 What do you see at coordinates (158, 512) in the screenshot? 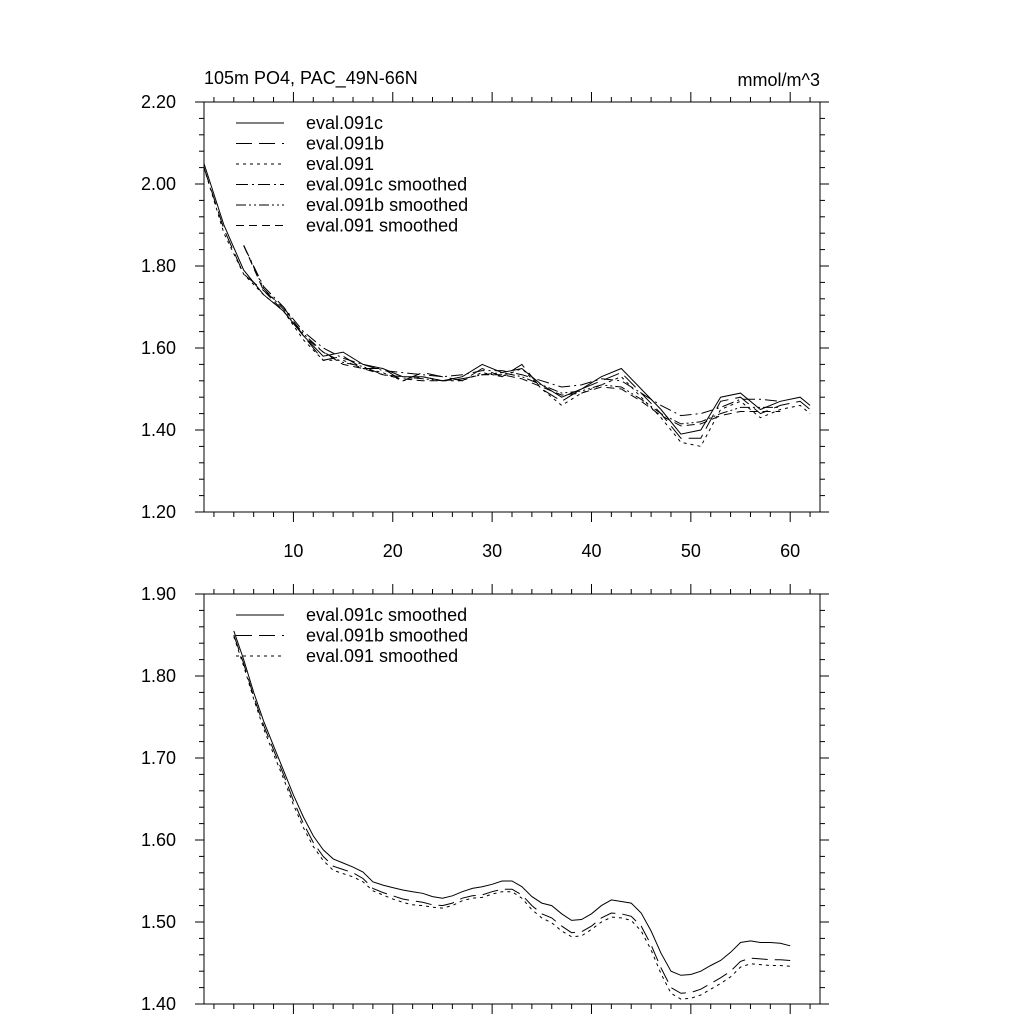
I see `y-tick-label: 1.20` at bounding box center [158, 512].